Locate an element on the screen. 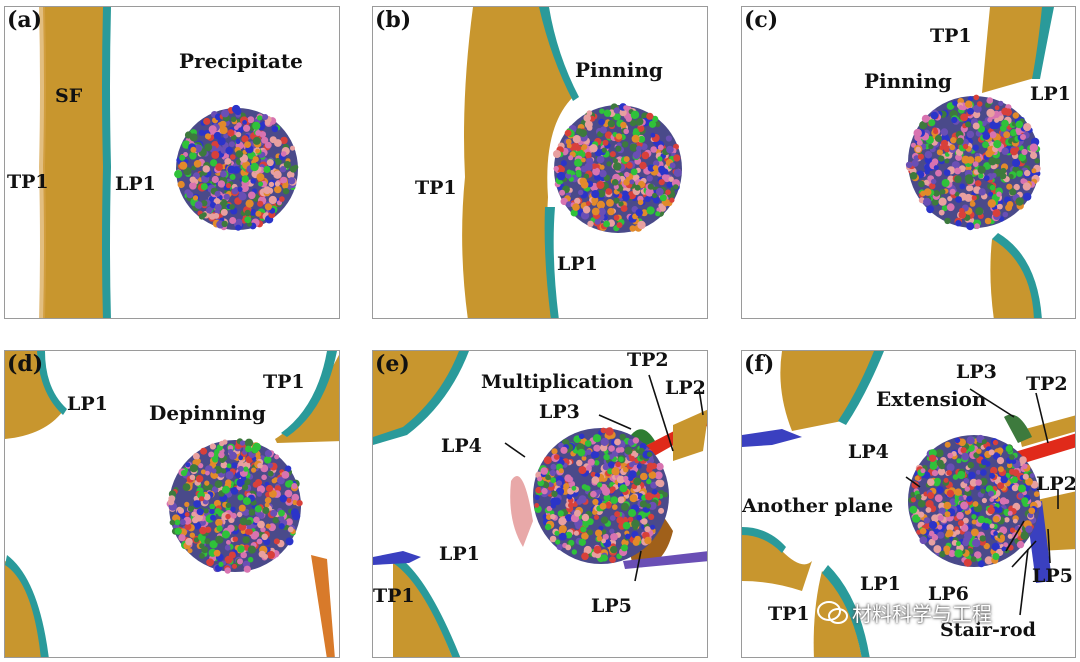 The height and width of the screenshot is (662, 1080). panel-d-art is located at coordinates (172, 504).